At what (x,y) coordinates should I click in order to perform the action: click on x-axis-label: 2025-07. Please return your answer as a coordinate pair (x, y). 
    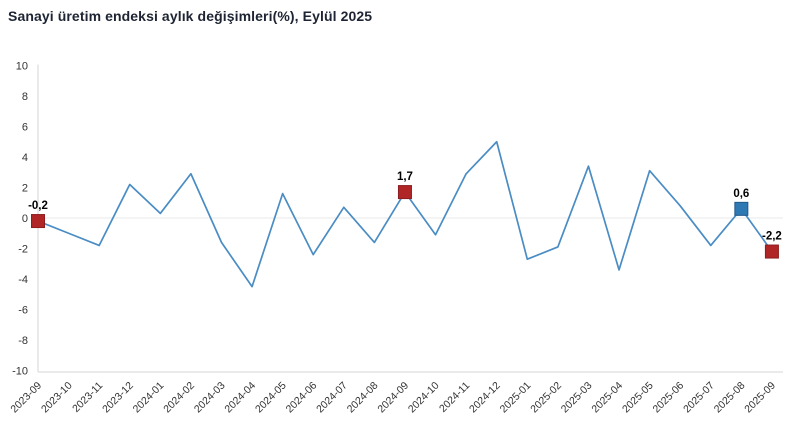
    Looking at the image, I should click on (699, 398).